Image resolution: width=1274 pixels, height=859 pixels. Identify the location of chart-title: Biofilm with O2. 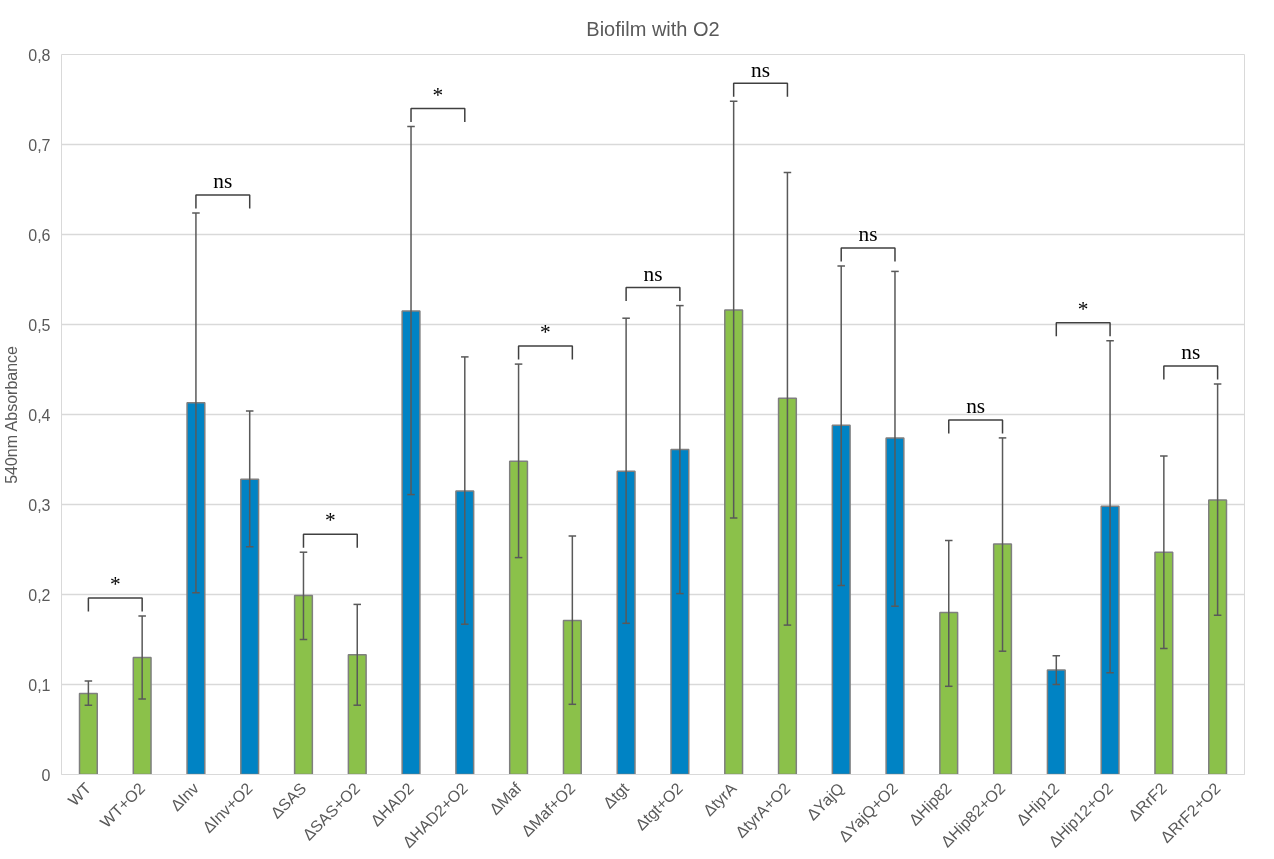
(653, 28).